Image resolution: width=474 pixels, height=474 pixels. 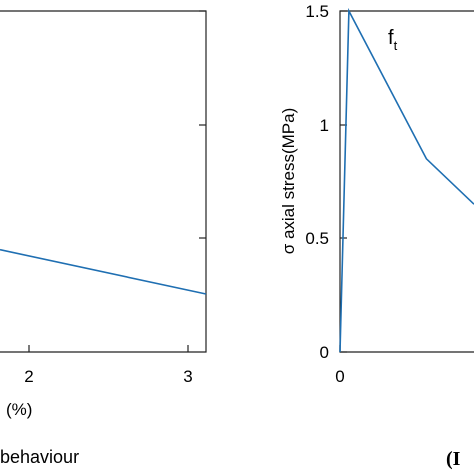 What do you see at coordinates (39, 457) in the screenshot?
I see `left-caption: behaviour` at bounding box center [39, 457].